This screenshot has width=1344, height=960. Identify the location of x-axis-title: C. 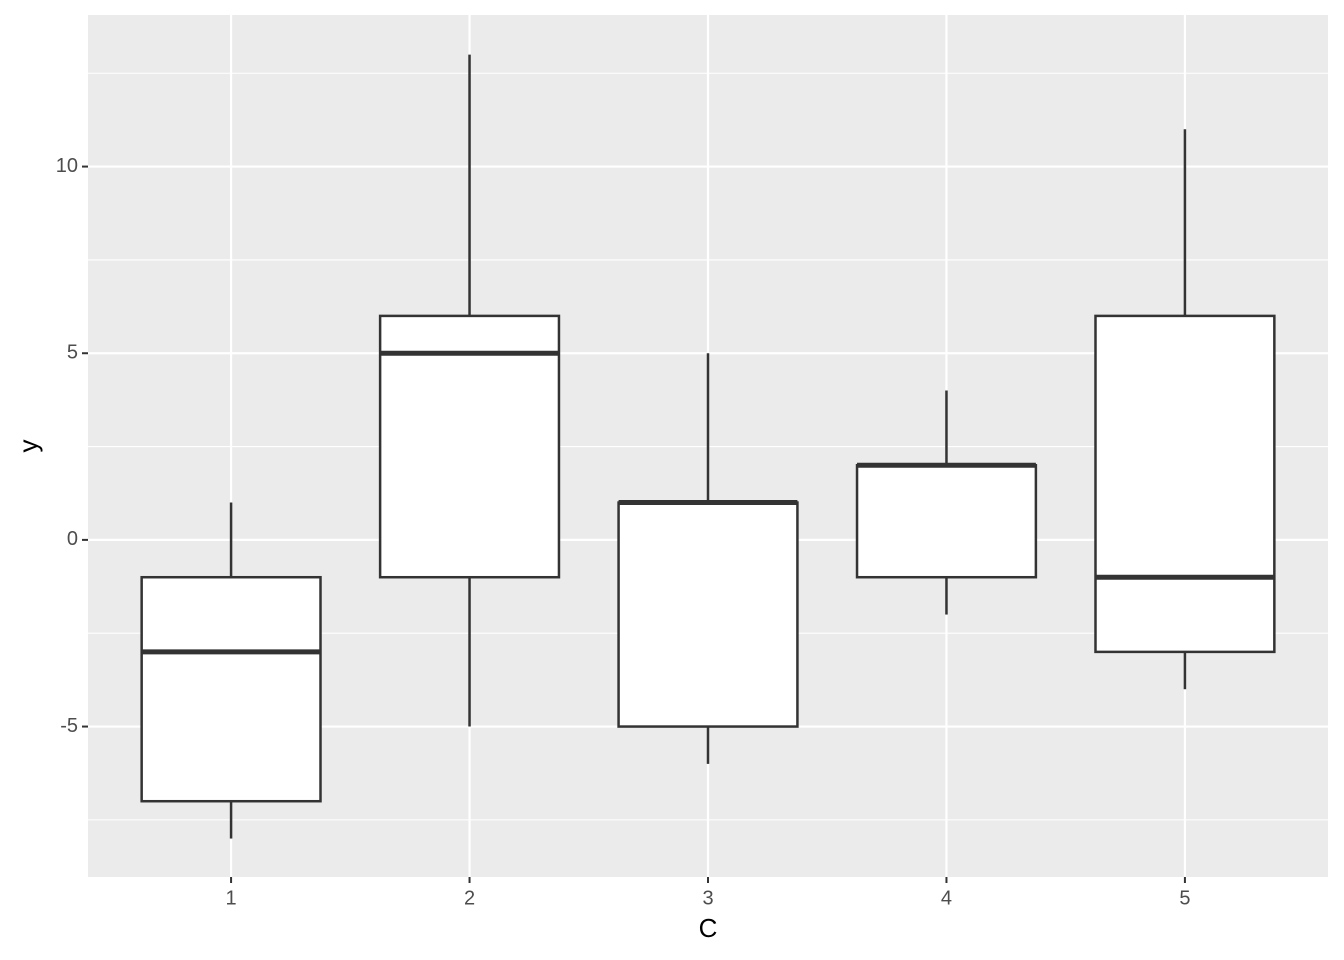
(708, 928).